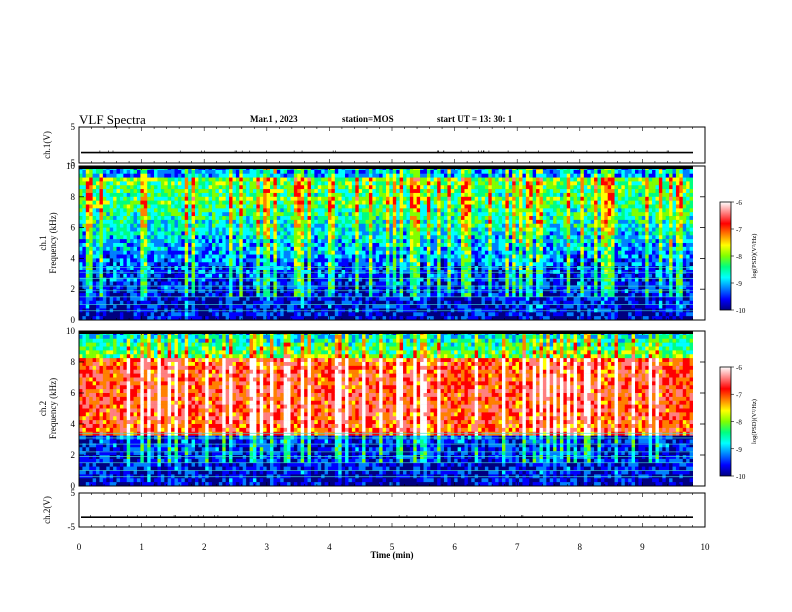 The image size is (792, 612). Describe the element at coordinates (73, 455) in the screenshot. I see `ch2-spectrogram-y-tick-label: 2` at that location.